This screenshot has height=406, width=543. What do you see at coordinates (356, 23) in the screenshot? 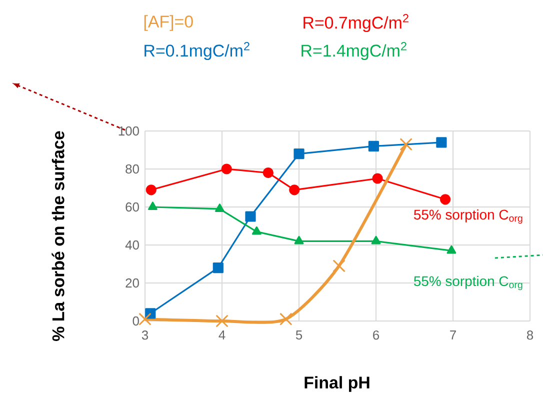
I see `text: R=0.7mgC/m$^{2}$` at bounding box center [356, 23].